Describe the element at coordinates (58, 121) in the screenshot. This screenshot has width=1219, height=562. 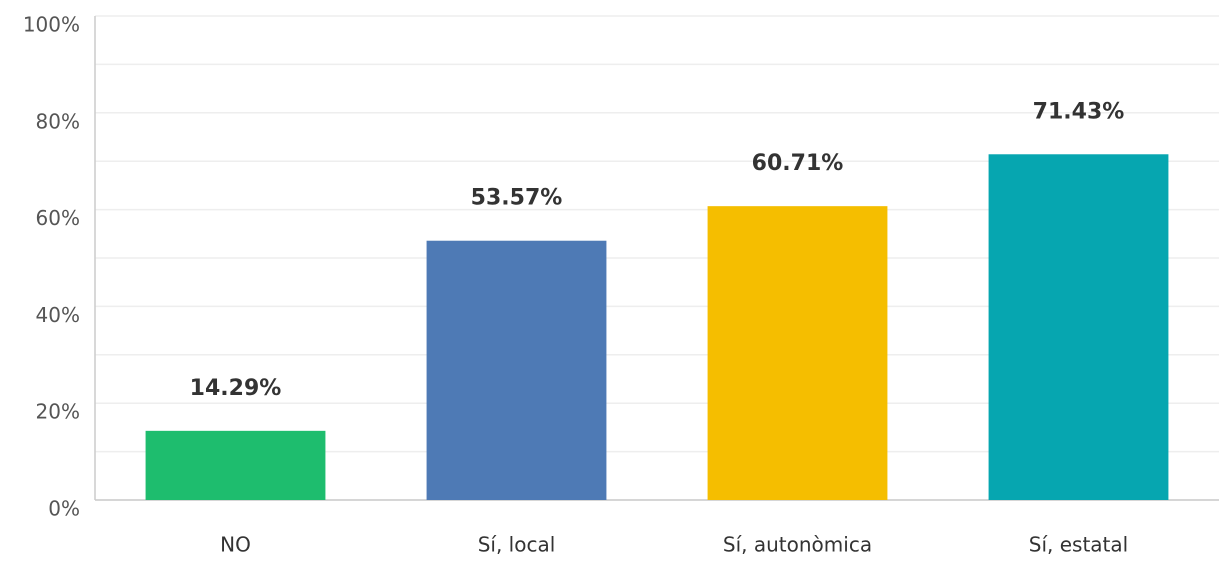
I see `y-tick-label: 80%` at that location.